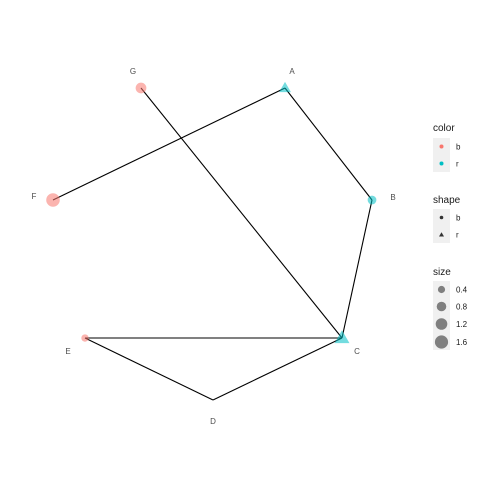 This screenshot has width=480, height=480. I want to click on size-legend-title: size, so click(442, 272).